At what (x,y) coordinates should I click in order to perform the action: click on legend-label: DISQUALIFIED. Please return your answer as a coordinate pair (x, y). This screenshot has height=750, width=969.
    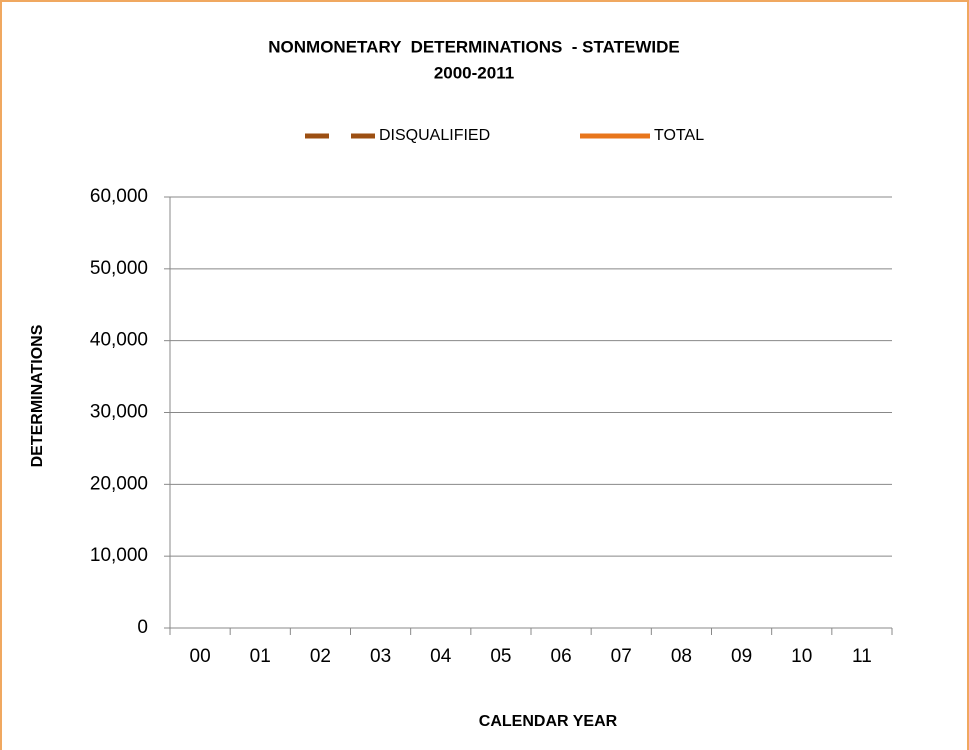
    Looking at the image, I should click on (434, 135).